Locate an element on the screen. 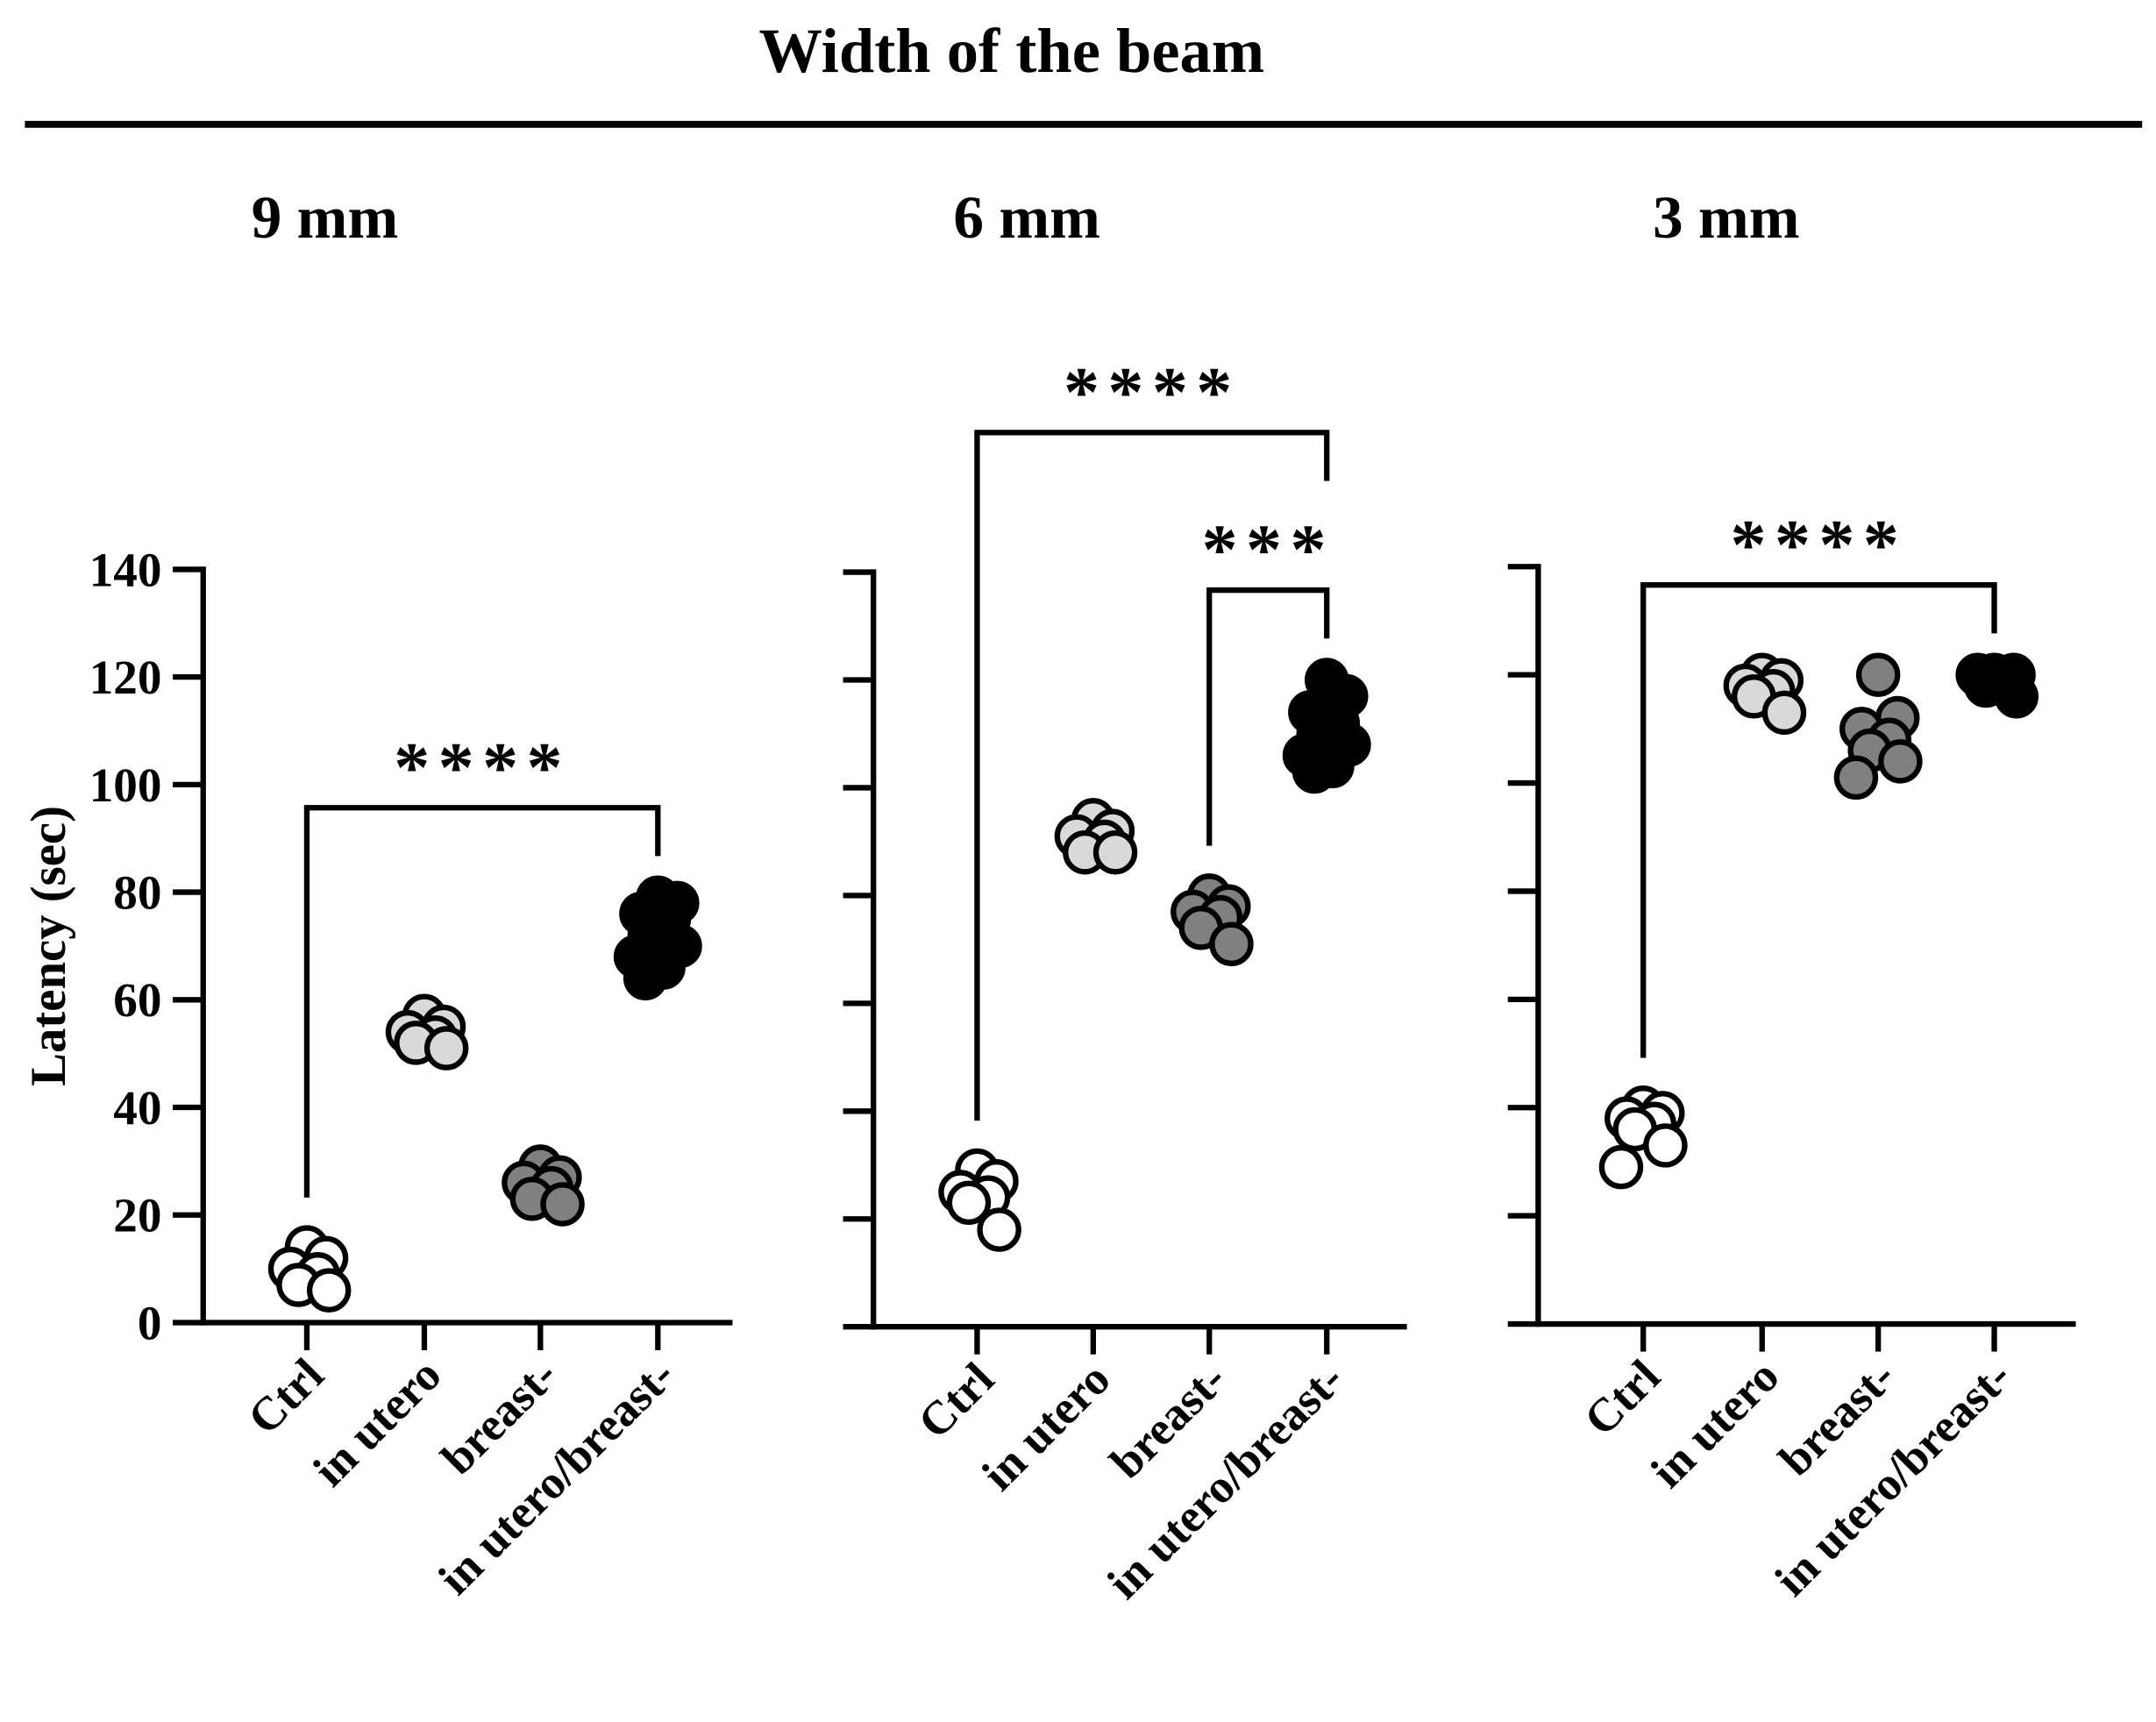 The width and height of the screenshot is (2156, 1722). y-axis-label: Latency (sec) is located at coordinates (48, 946).